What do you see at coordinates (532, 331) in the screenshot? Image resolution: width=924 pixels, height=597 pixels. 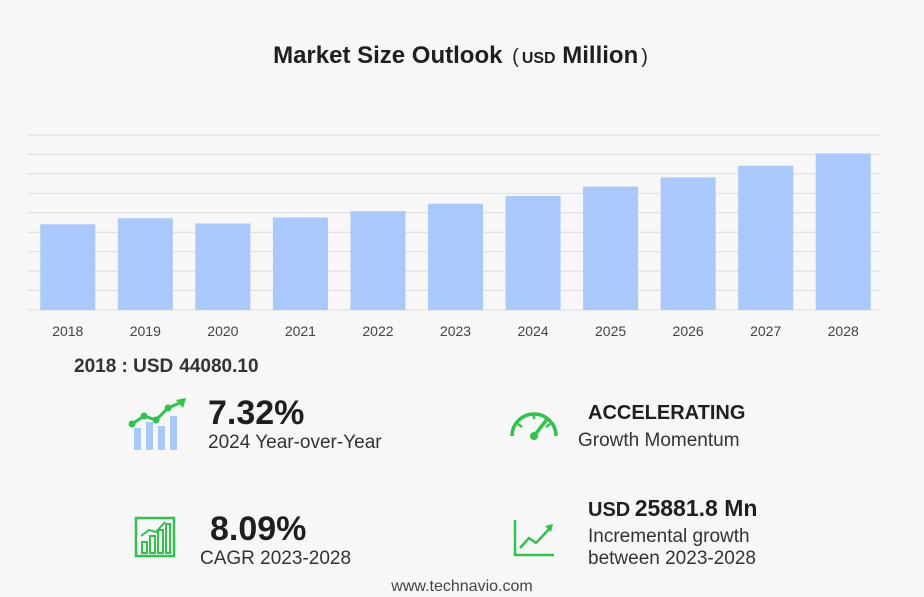 I see `x-tick-label: 2024` at bounding box center [532, 331].